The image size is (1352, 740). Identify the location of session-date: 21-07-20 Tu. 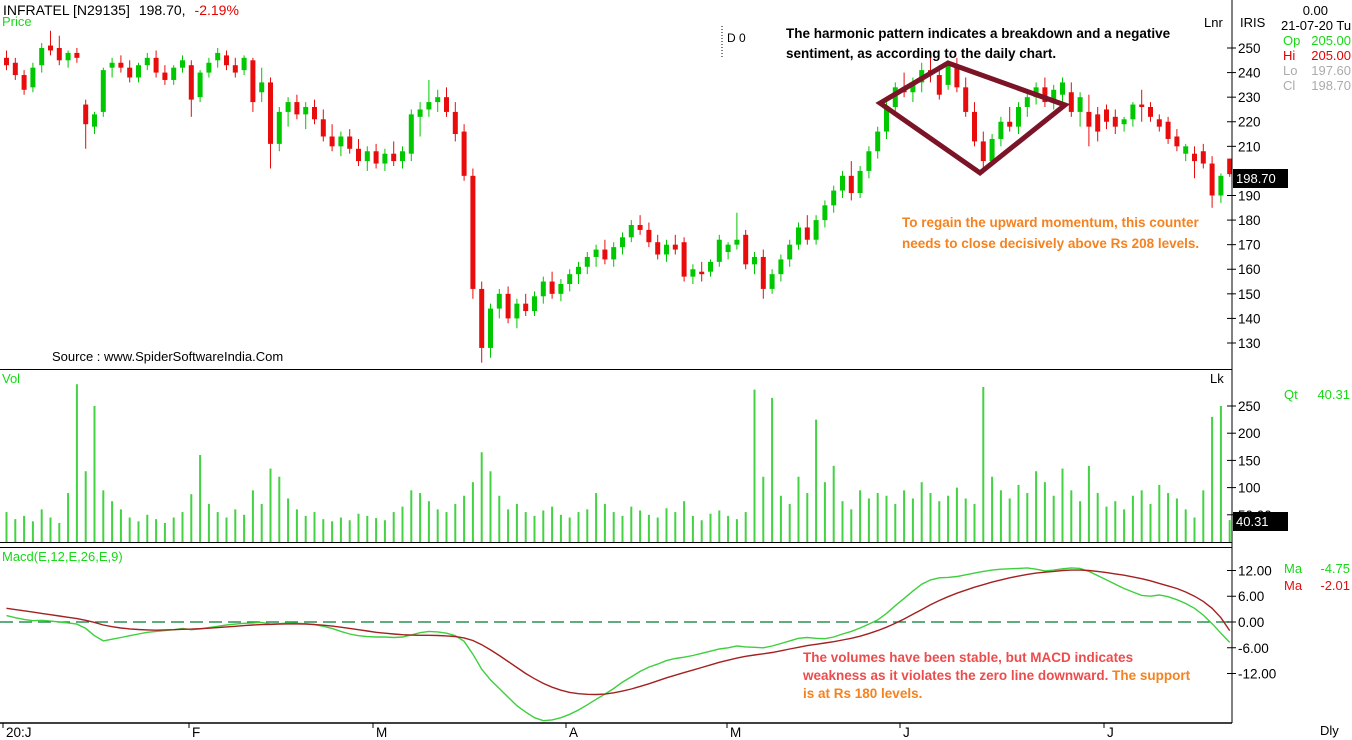
(1316, 25).